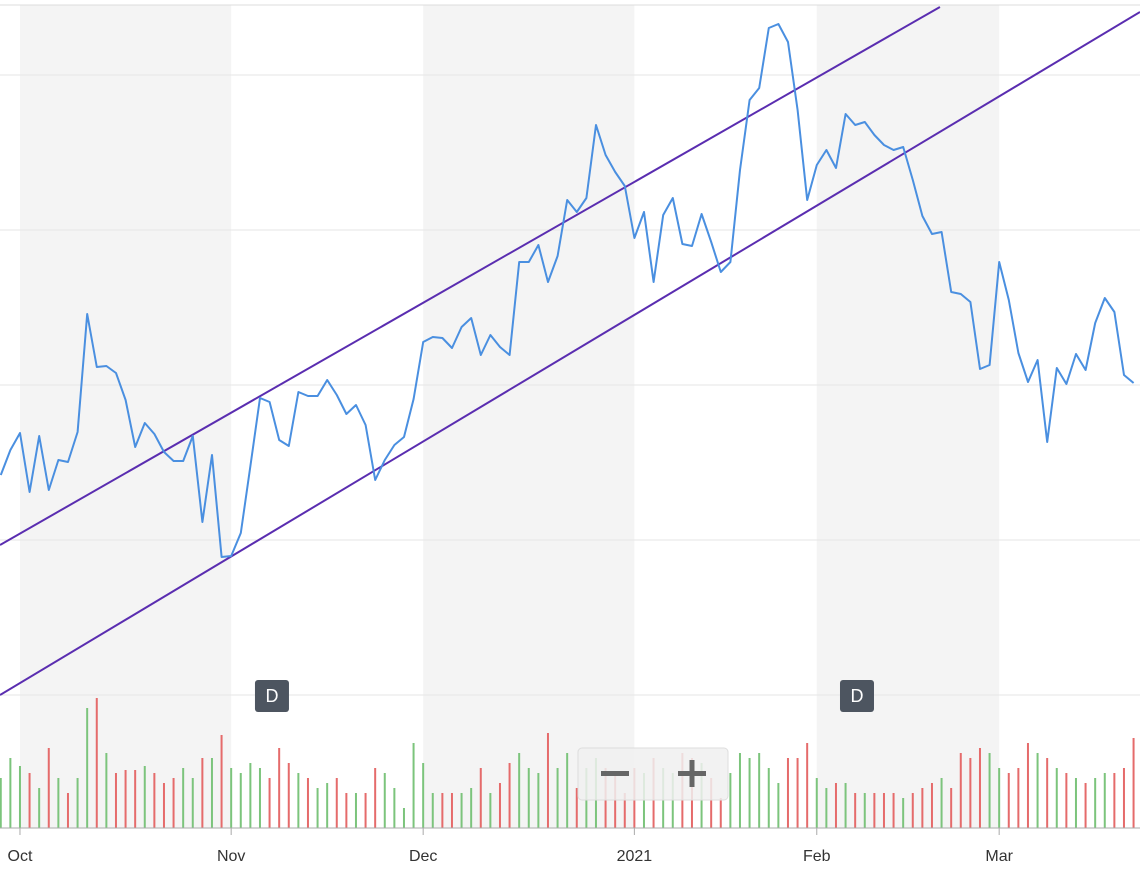 Image resolution: width=1140 pixels, height=882 pixels. I want to click on zoom-in-icon-v, so click(692, 773).